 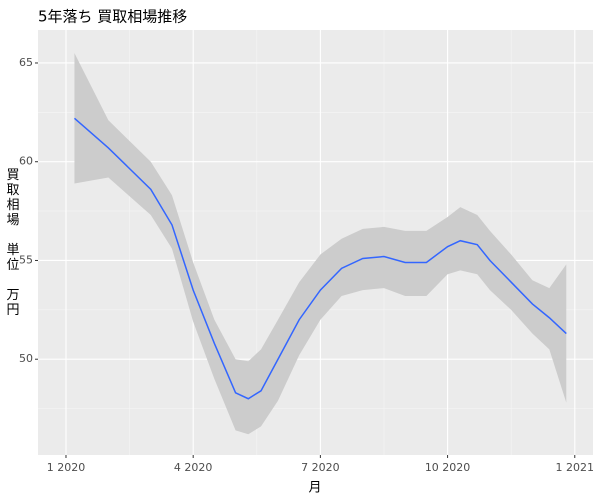 What do you see at coordinates (320, 467) in the screenshot?
I see `x-tick-label: 7 2020` at bounding box center [320, 467].